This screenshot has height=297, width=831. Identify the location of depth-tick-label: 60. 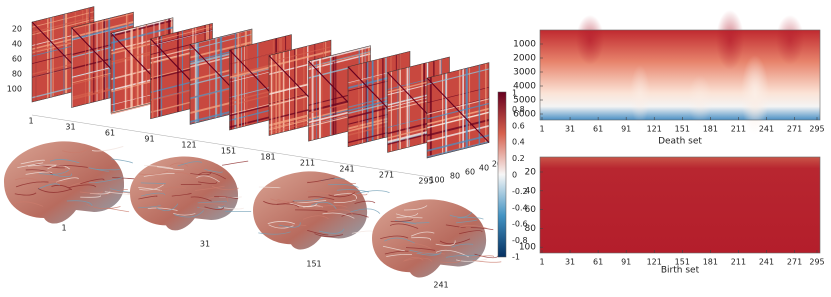
(470, 172).